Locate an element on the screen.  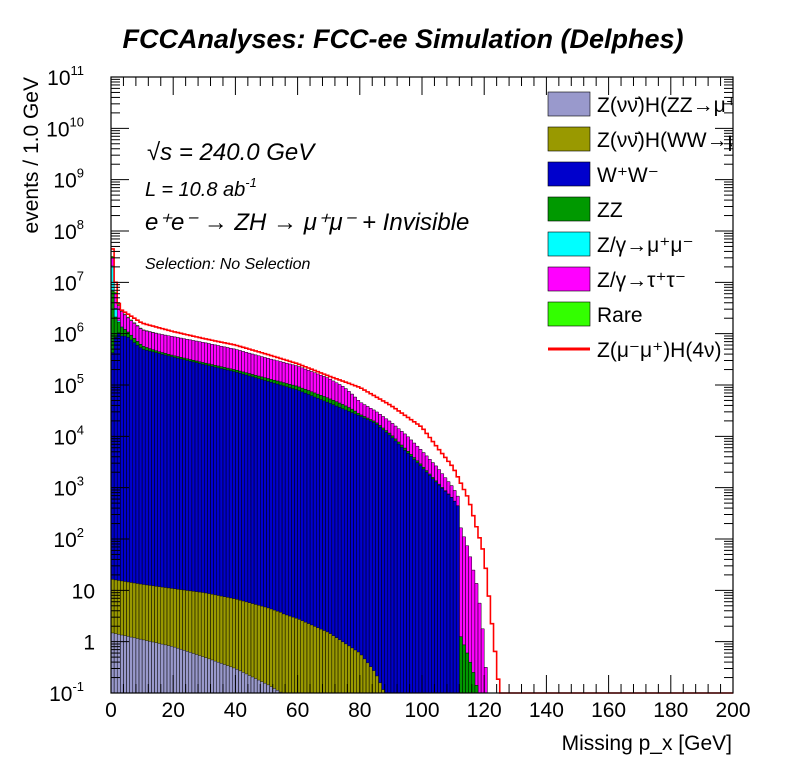
y-tick-label: 10⁹ is located at coordinates (68, 179).